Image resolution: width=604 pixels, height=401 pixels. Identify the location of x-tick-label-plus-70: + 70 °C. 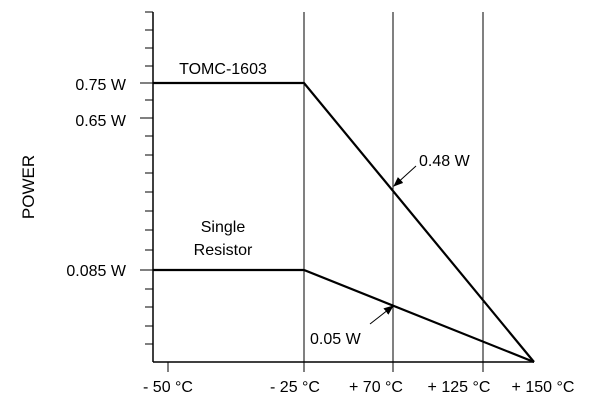
(376, 387).